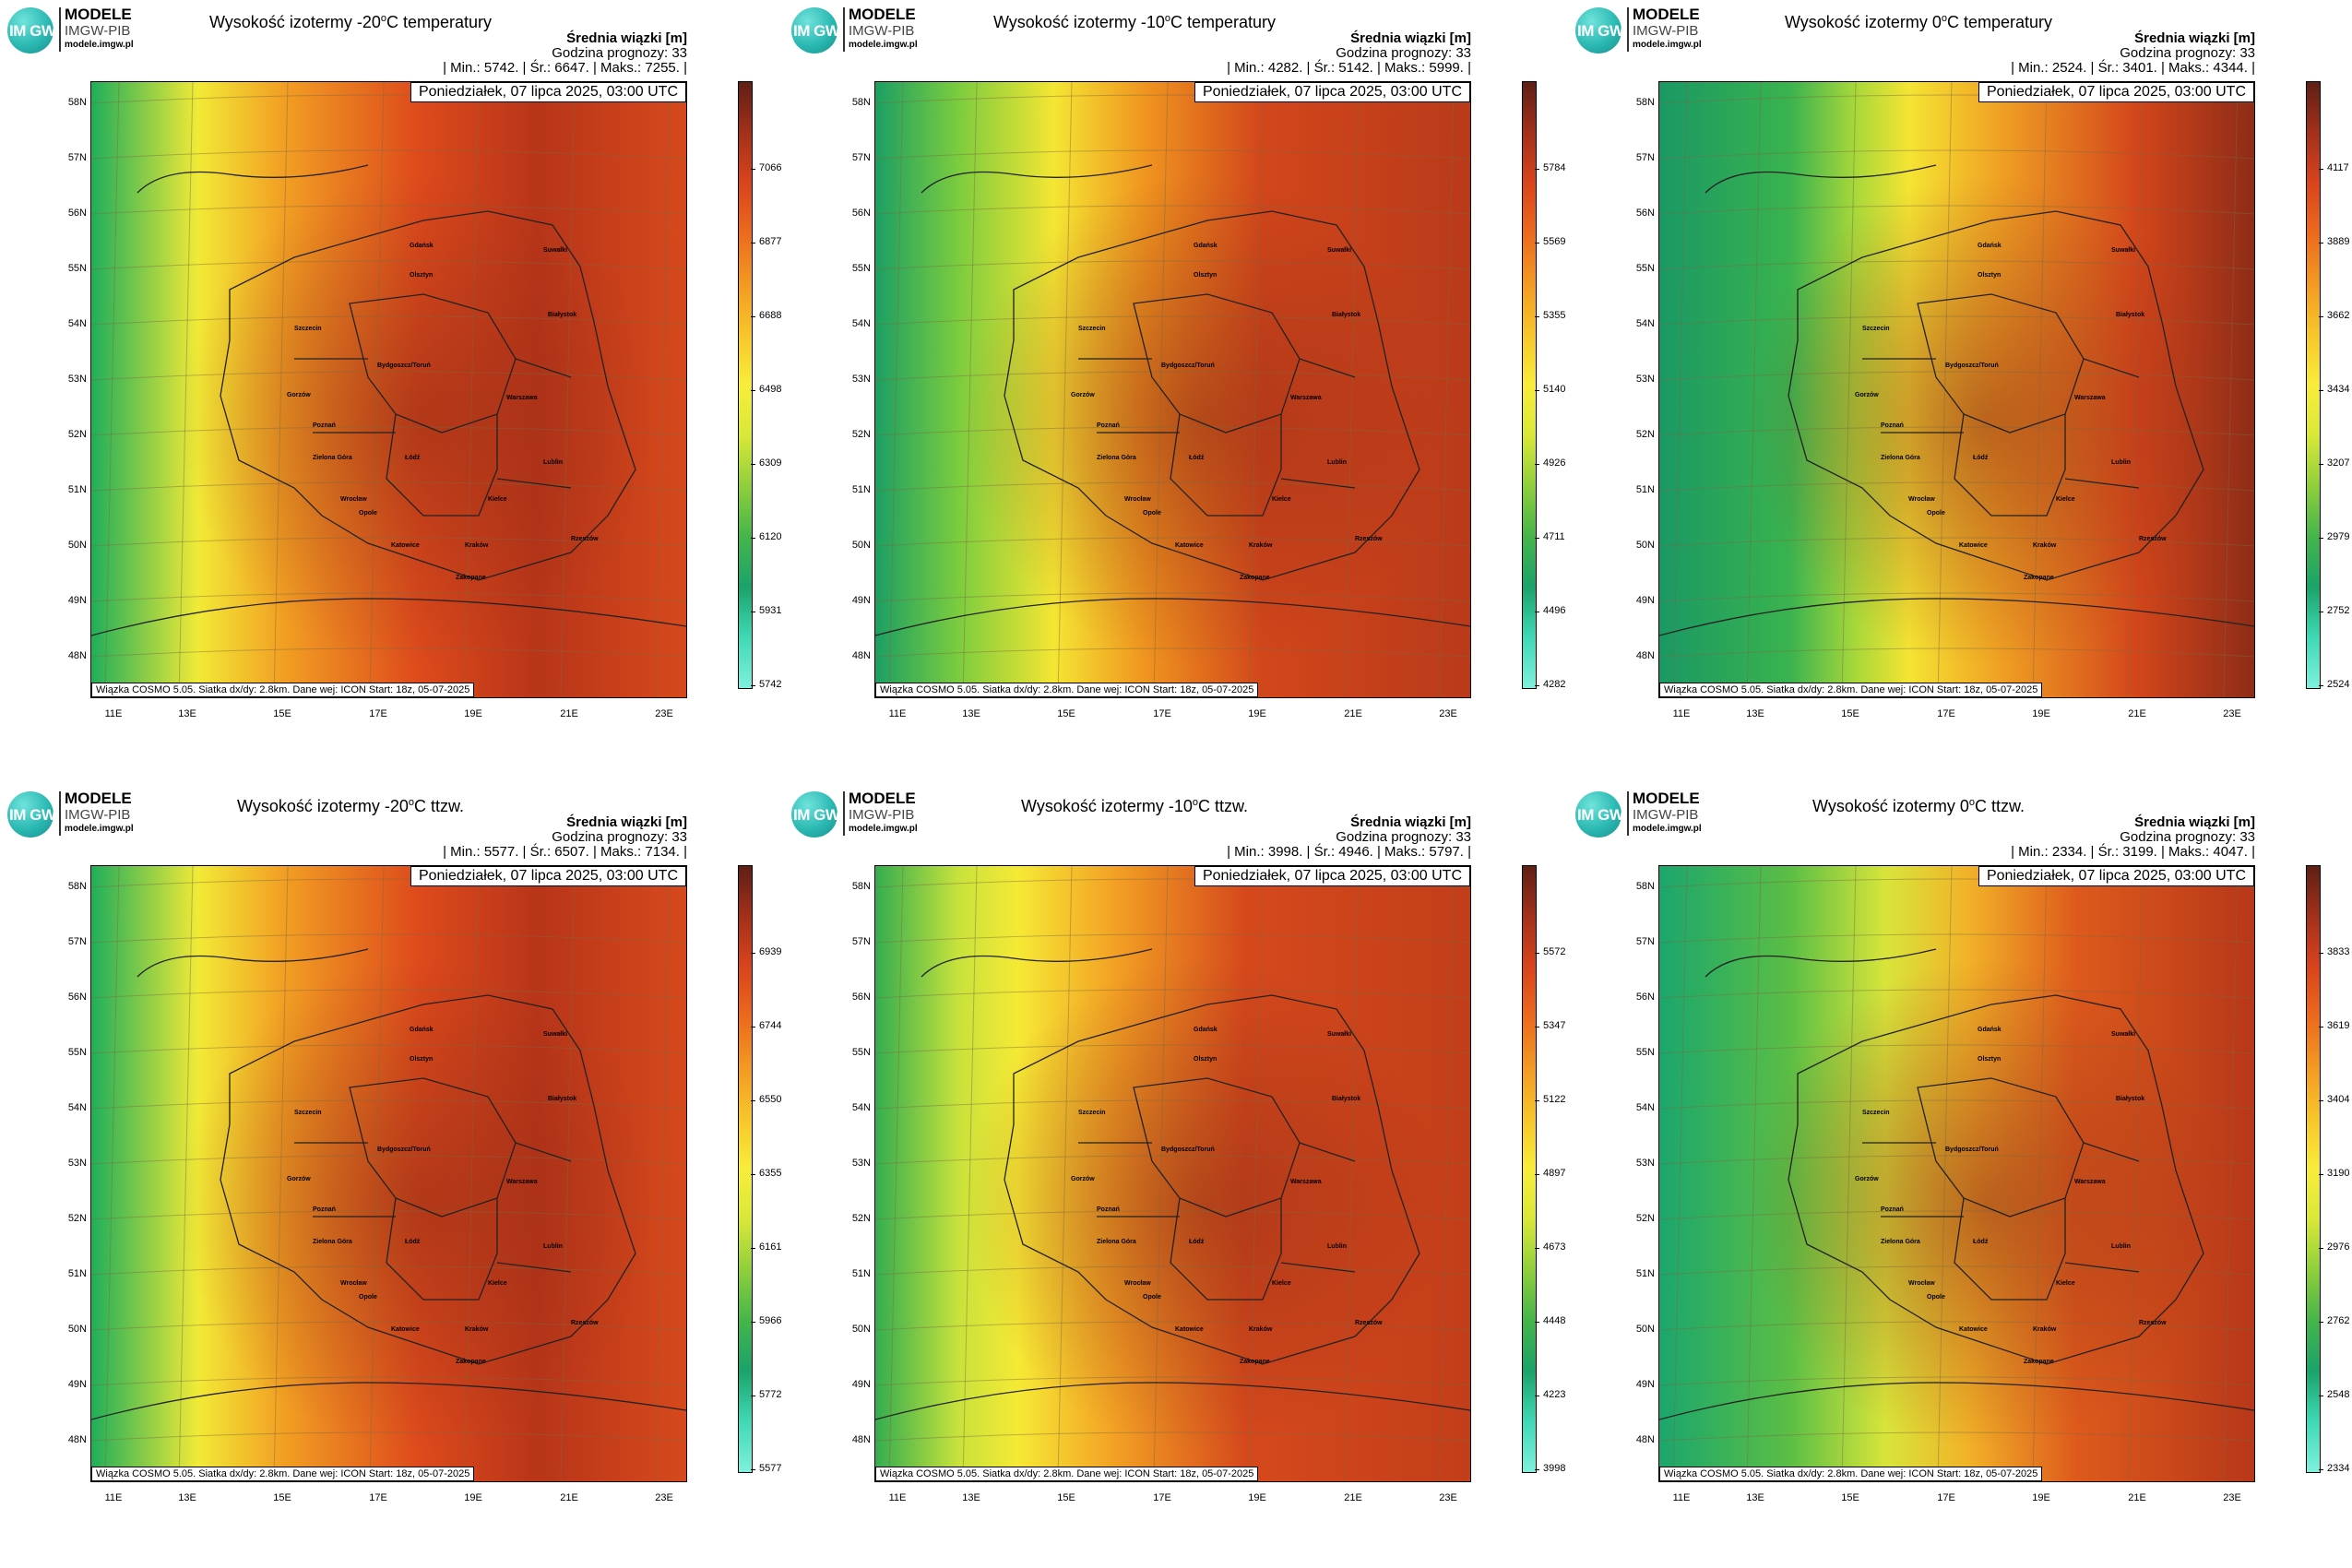 The image size is (2352, 1568). Describe the element at coordinates (1554, 1025) in the screenshot. I see `colorbar-tick-label: 5347` at that location.